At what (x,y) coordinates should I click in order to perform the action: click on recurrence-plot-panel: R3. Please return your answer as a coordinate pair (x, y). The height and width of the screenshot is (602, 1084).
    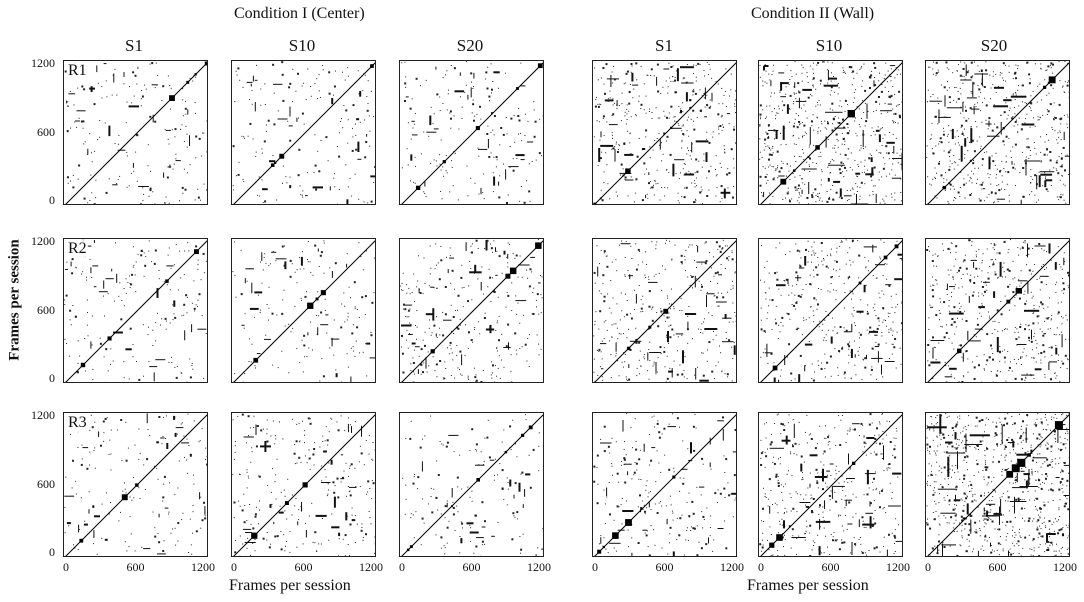
    Looking at the image, I should click on (135, 484).